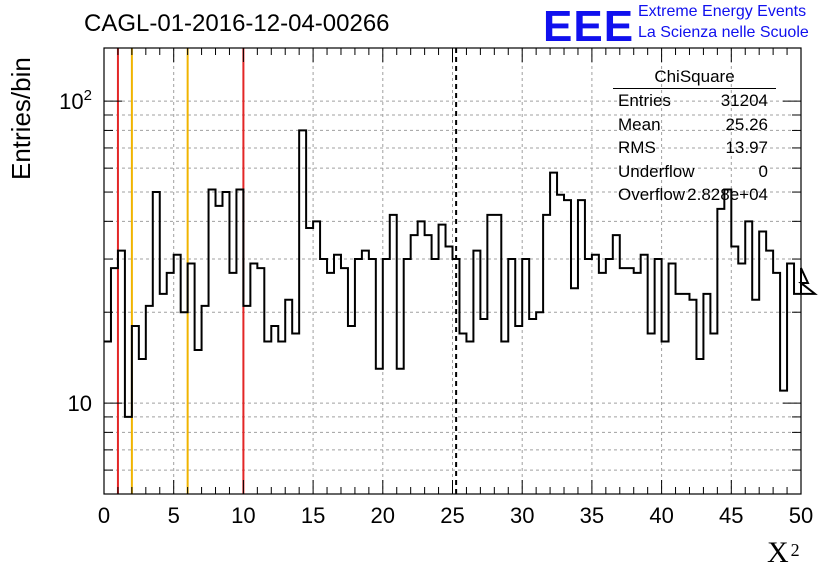 The width and height of the screenshot is (836, 572). I want to click on stat-row-mean: Mean 25.26, so click(693, 125).